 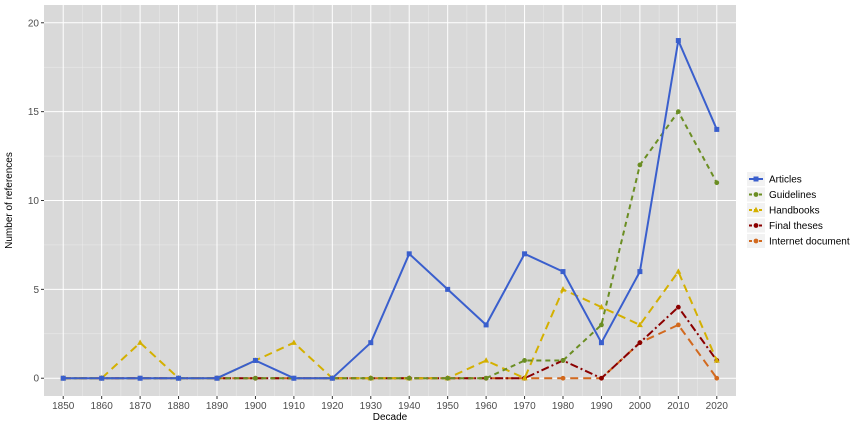 What do you see at coordinates (140, 406) in the screenshot?
I see `x-tick-label: 1870` at bounding box center [140, 406].